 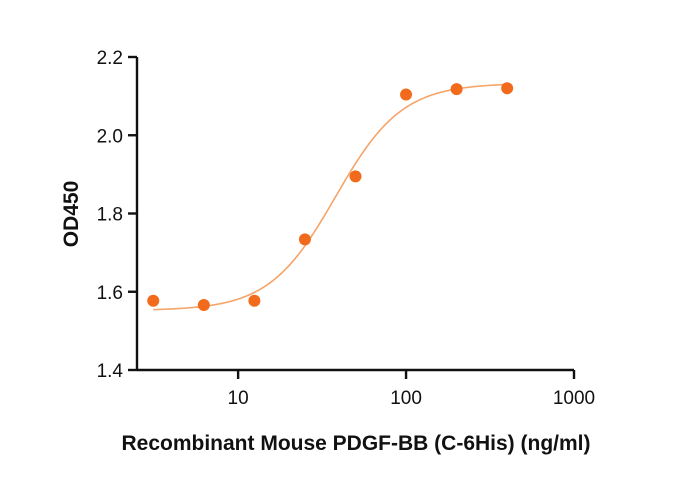 I want to click on x-tick-label: 1000, so click(x=574, y=398).